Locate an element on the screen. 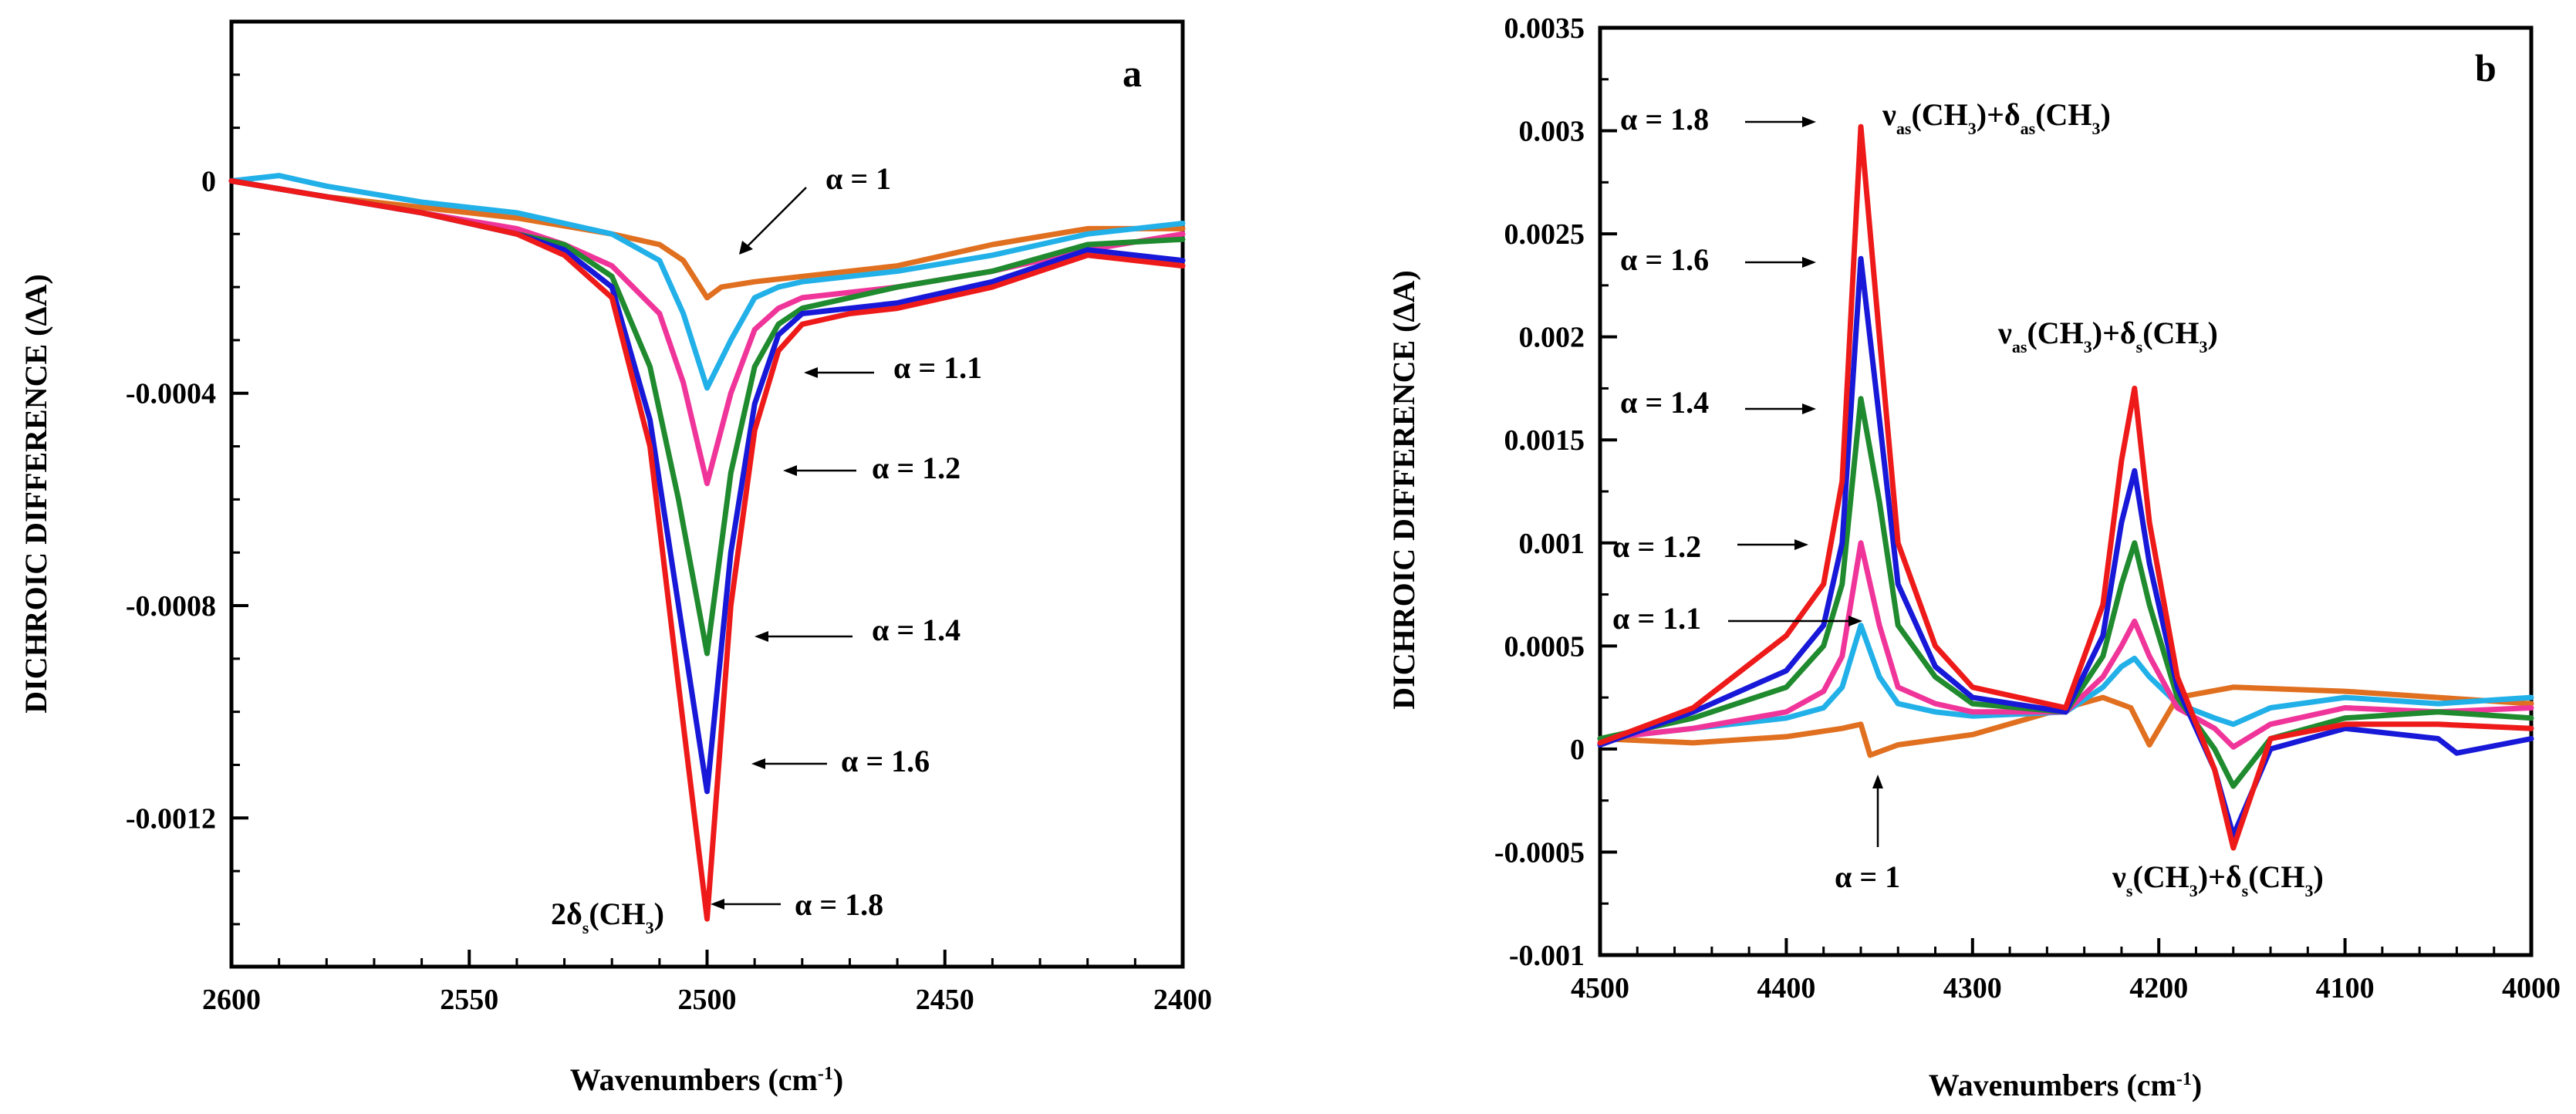  panel-a-xtick-label: 2500 is located at coordinates (707, 1000).